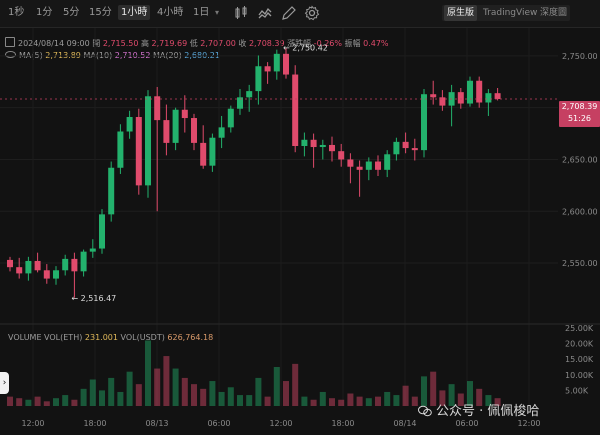 The height and width of the screenshot is (435, 600). I want to click on high-value: 2,719.69, so click(169, 43).